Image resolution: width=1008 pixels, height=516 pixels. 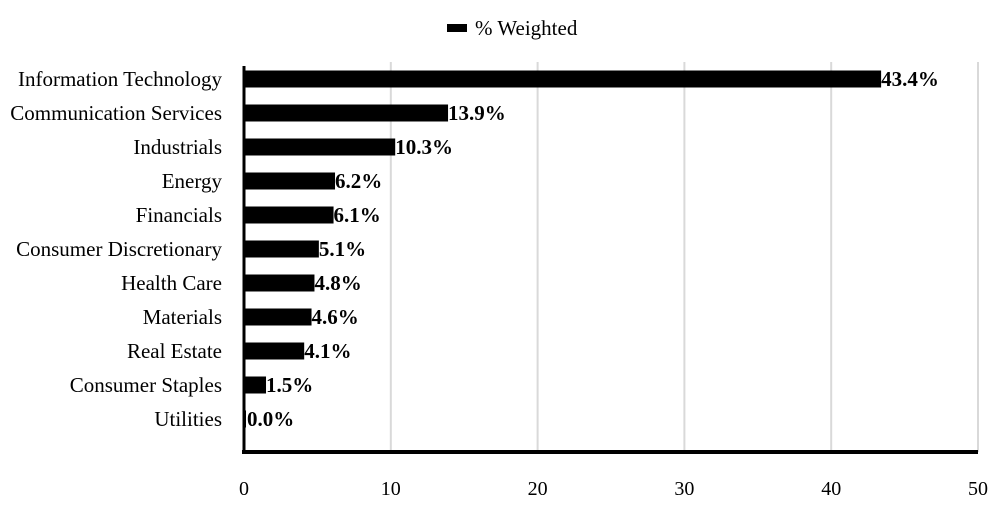 What do you see at coordinates (119, 249) in the screenshot?
I see `category-label-5: Consumer Discretionary` at bounding box center [119, 249].